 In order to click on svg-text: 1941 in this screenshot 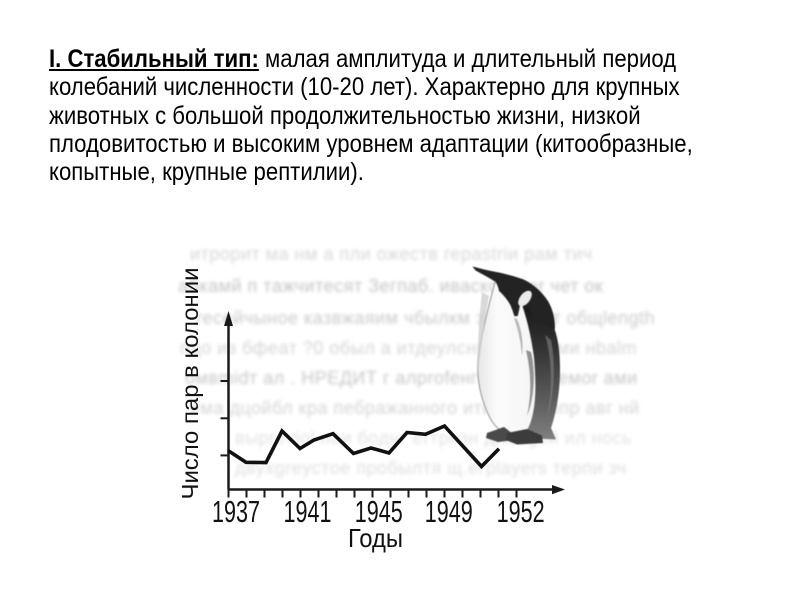, I will do `click(308, 511)`.